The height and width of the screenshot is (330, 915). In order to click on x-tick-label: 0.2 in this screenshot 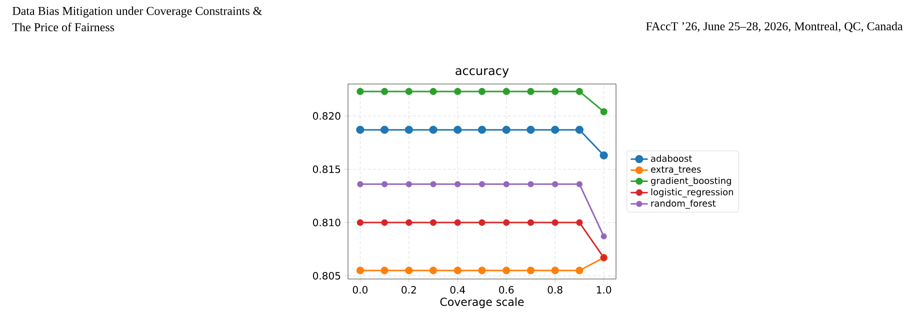, I will do `click(409, 290)`.